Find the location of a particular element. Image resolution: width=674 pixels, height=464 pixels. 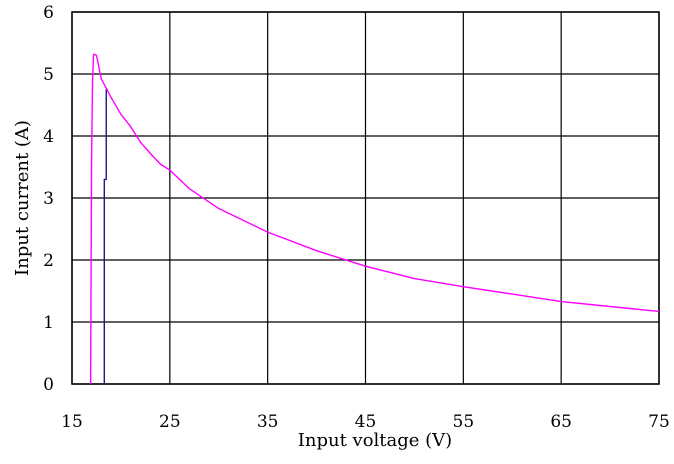

x-tick-labels: 15 25 35 45 55 65 75 is located at coordinates (365, 422).